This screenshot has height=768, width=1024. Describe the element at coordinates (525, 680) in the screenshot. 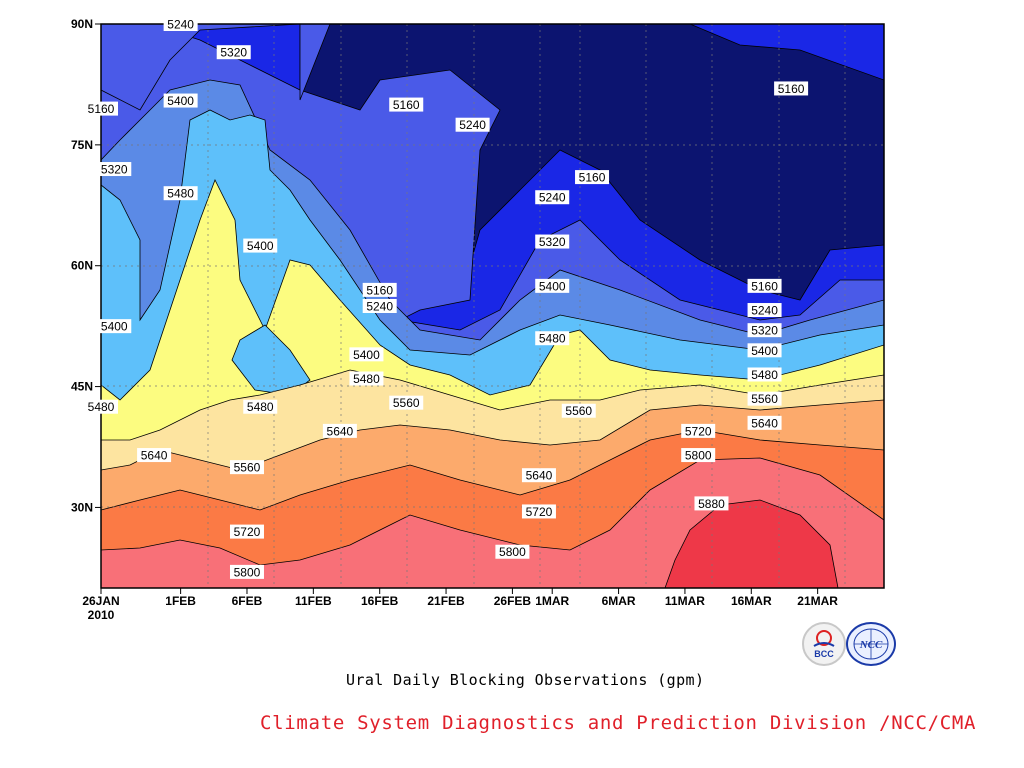

I see `chart-caption: Ural Daily Blocking Observations (gpm)` at that location.